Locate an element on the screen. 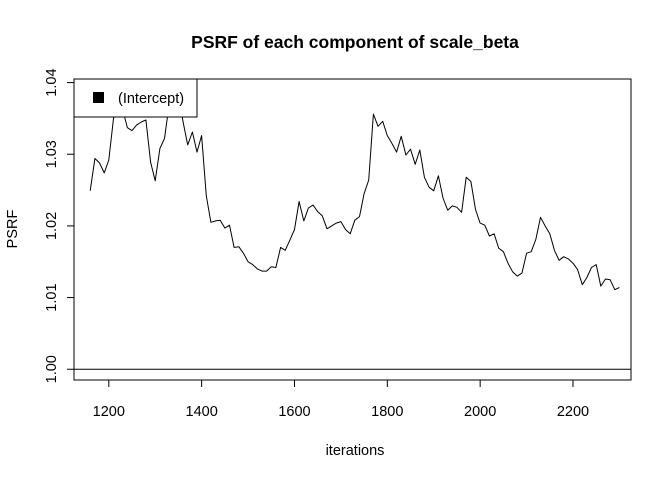  x-tick-label-1400: 1400 is located at coordinates (202, 412).